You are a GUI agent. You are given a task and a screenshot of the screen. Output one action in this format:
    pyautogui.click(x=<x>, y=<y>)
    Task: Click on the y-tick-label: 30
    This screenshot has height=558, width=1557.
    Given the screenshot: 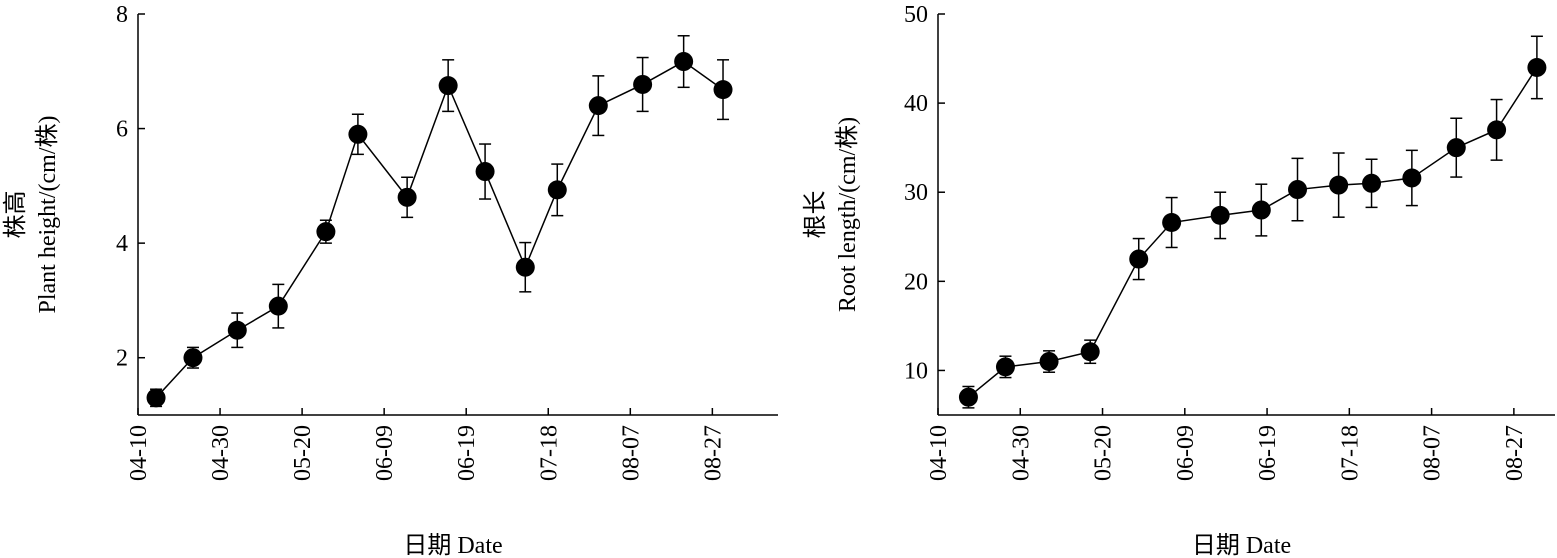 What is the action you would take?
    pyautogui.click(x=916, y=193)
    